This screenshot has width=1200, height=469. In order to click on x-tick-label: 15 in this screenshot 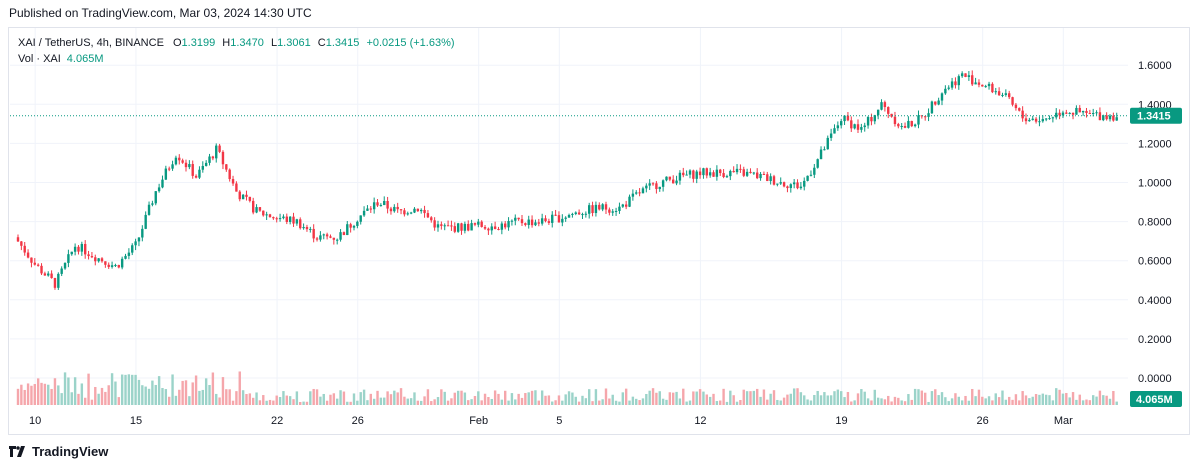, I will do `click(136, 421)`.